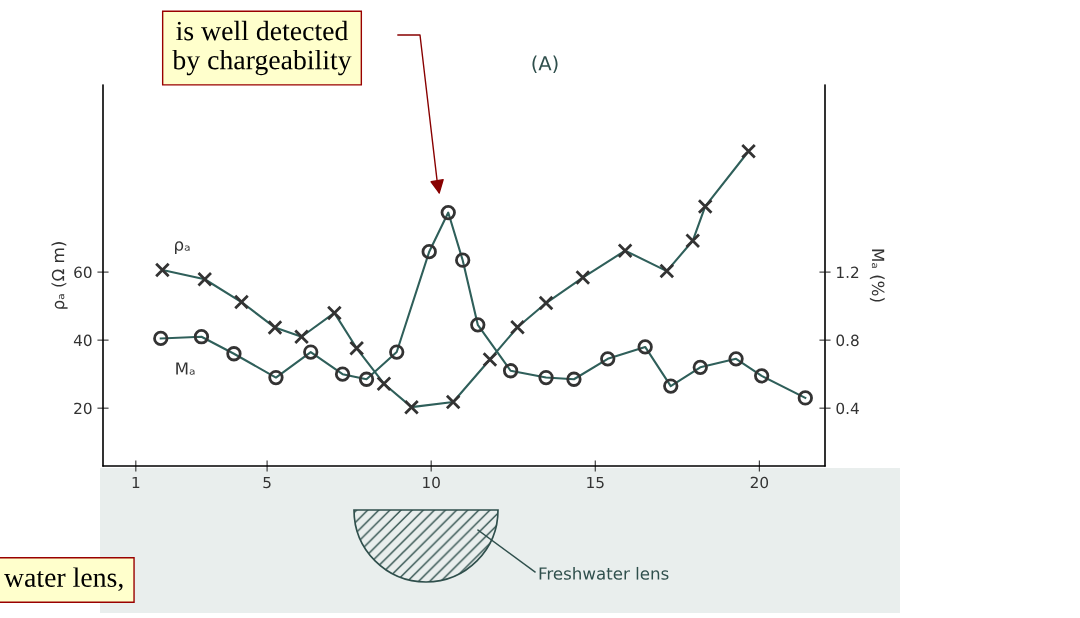 The height and width of the screenshot is (618, 1080). What do you see at coordinates (267, 482) in the screenshot?
I see `x-tick-label: 5` at bounding box center [267, 482].